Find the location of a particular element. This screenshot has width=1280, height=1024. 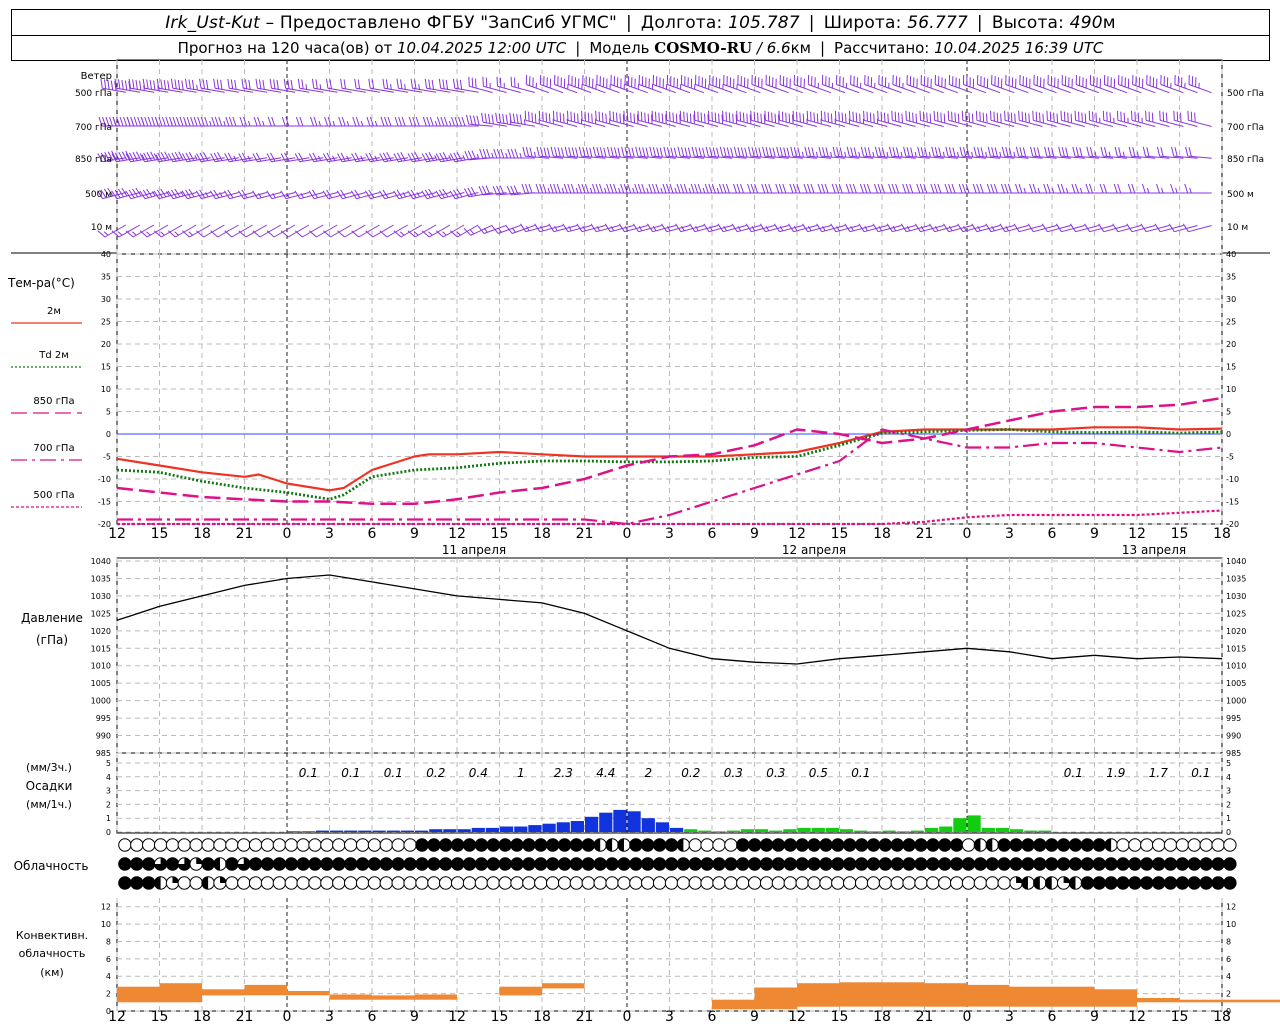

date-label: 12 апреля is located at coordinates (814, 550).